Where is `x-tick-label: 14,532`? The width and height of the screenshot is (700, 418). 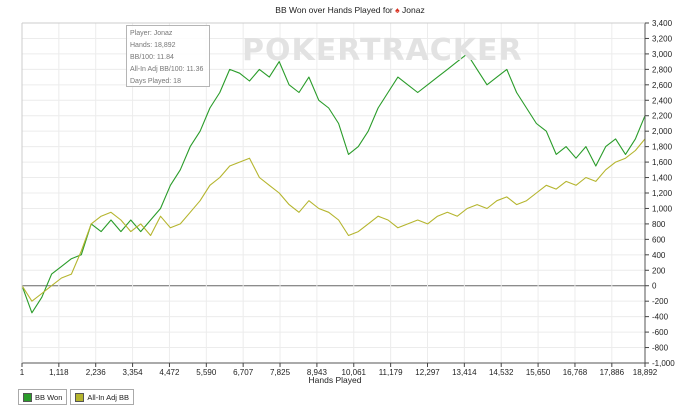 x-tick-label: 14,532 is located at coordinates (501, 372).